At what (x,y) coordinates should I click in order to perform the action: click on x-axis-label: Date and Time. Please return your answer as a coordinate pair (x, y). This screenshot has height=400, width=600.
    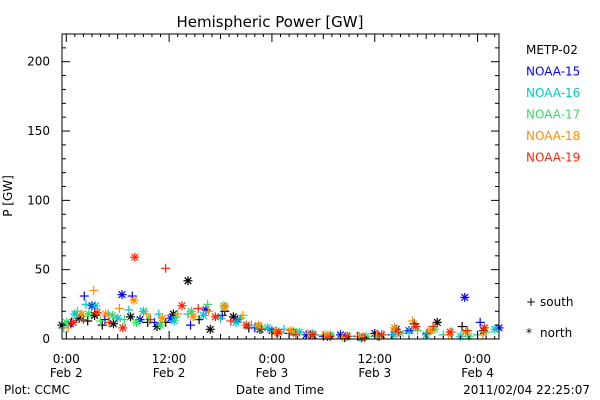
    Looking at the image, I should click on (280, 390).